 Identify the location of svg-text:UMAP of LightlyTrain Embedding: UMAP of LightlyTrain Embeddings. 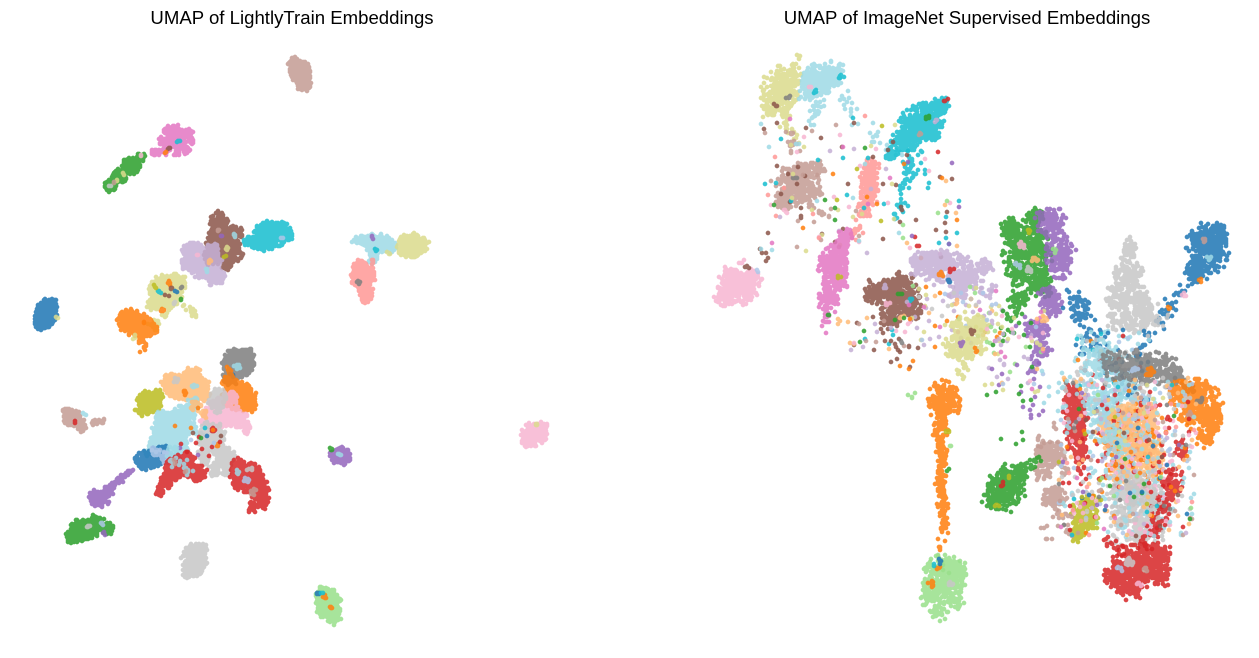
(291, 17).